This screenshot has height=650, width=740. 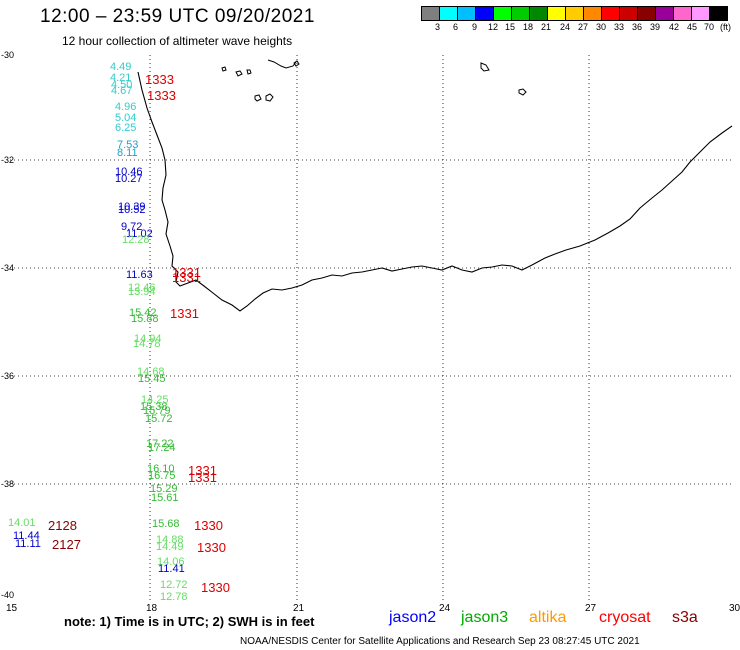 What do you see at coordinates (510, 27) in the screenshot?
I see `color-scale-label: 15` at bounding box center [510, 27].